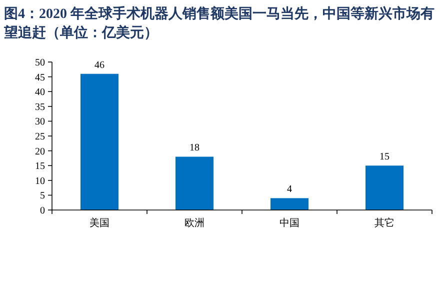 The image size is (446, 285). What do you see at coordinates (100, 223) in the screenshot?
I see `x-tick-label: 美国` at bounding box center [100, 223].